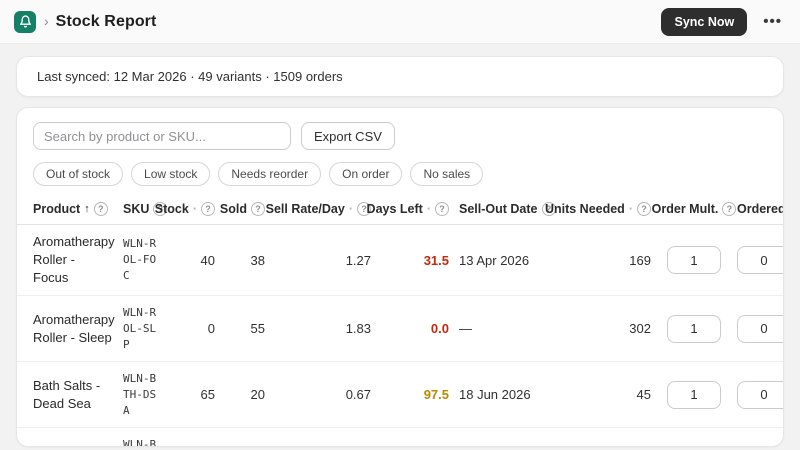  What do you see at coordinates (358, 260) in the screenshot?
I see `sell-rate-value: 1.27` at bounding box center [358, 260].